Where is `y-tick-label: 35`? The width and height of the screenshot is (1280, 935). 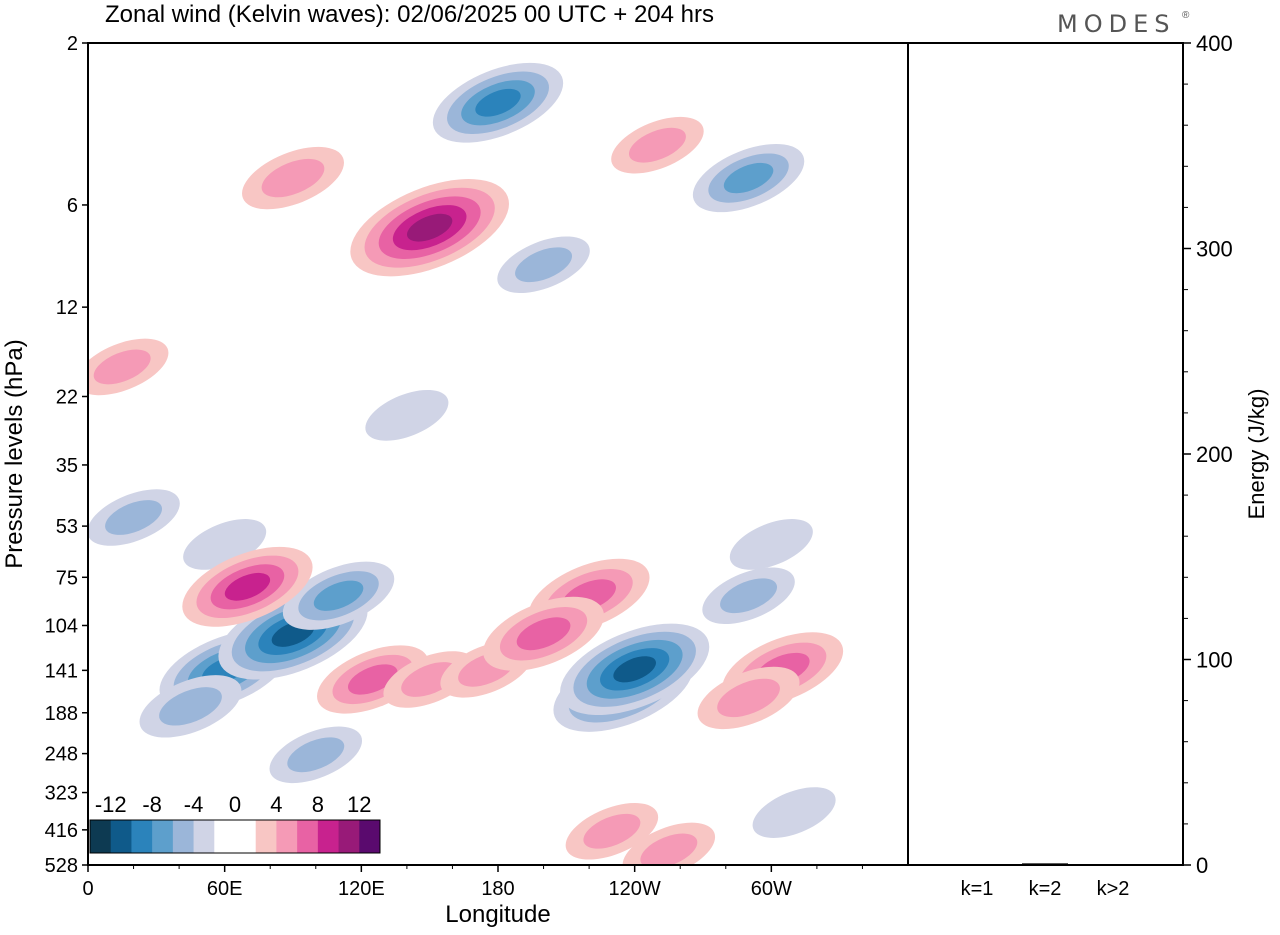
y-tick-label: 35 is located at coordinates (67, 466).